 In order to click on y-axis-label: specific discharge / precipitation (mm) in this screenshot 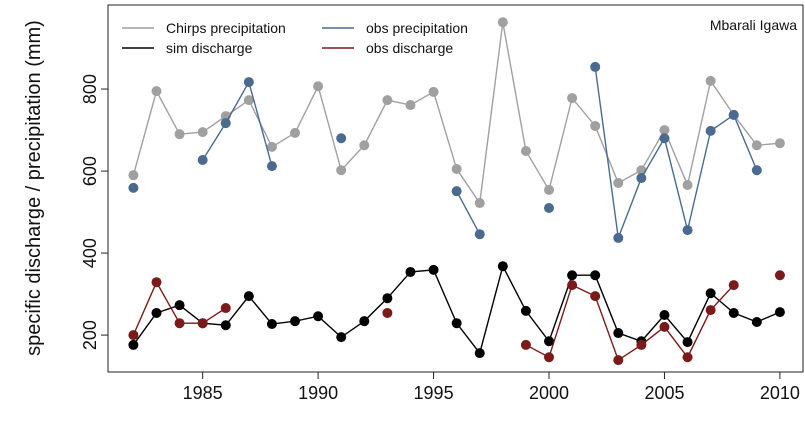, I will do `click(34, 188)`.